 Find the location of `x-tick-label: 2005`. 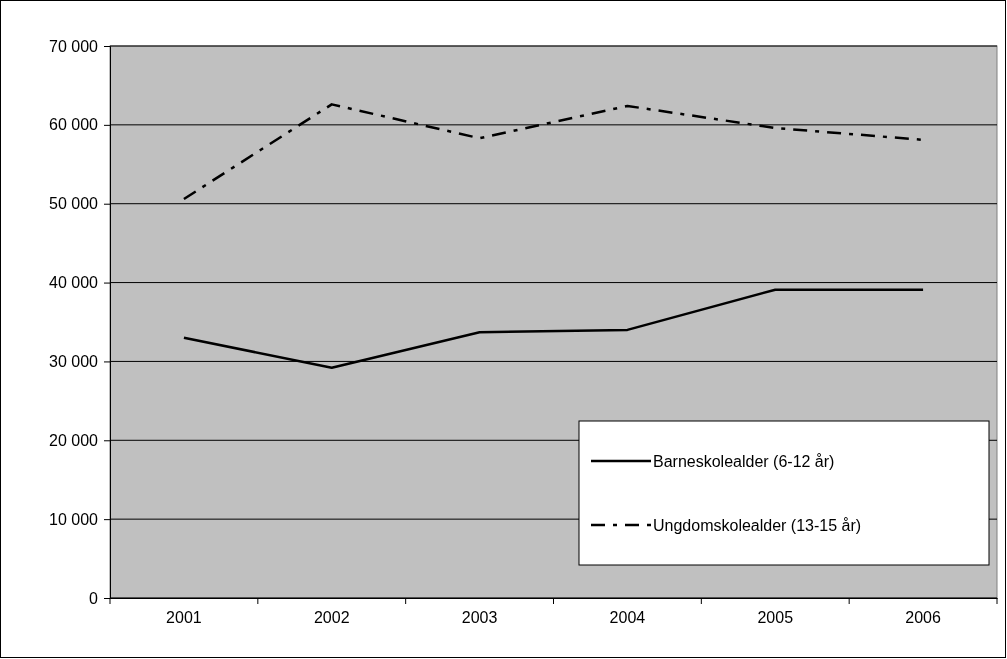

x-tick-label: 2005 is located at coordinates (775, 618).